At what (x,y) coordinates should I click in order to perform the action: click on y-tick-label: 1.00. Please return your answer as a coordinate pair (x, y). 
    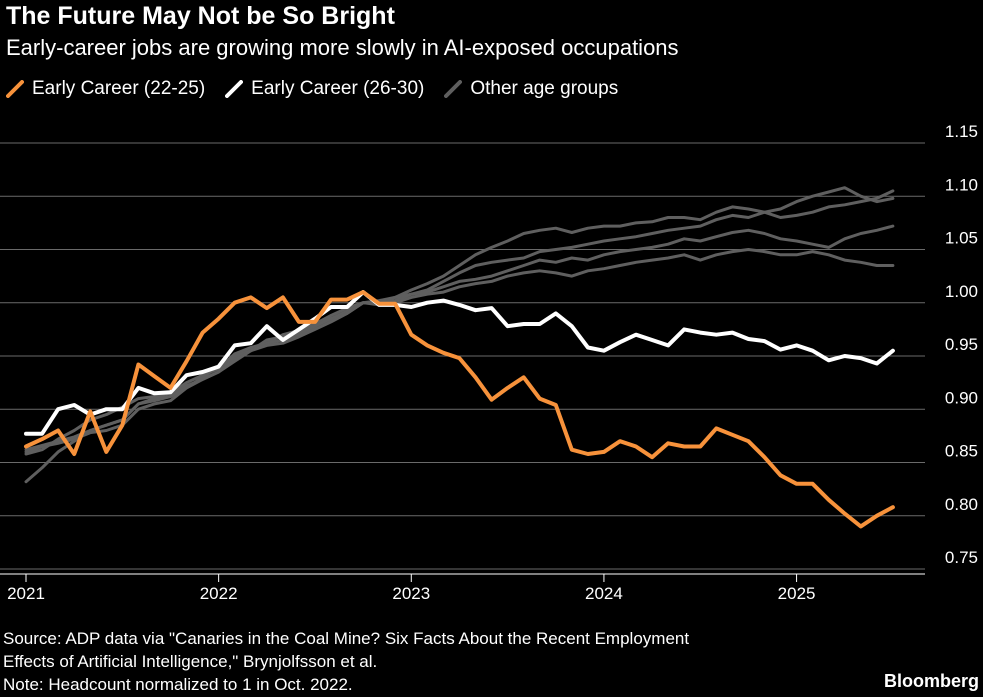
    Looking at the image, I should click on (961, 291).